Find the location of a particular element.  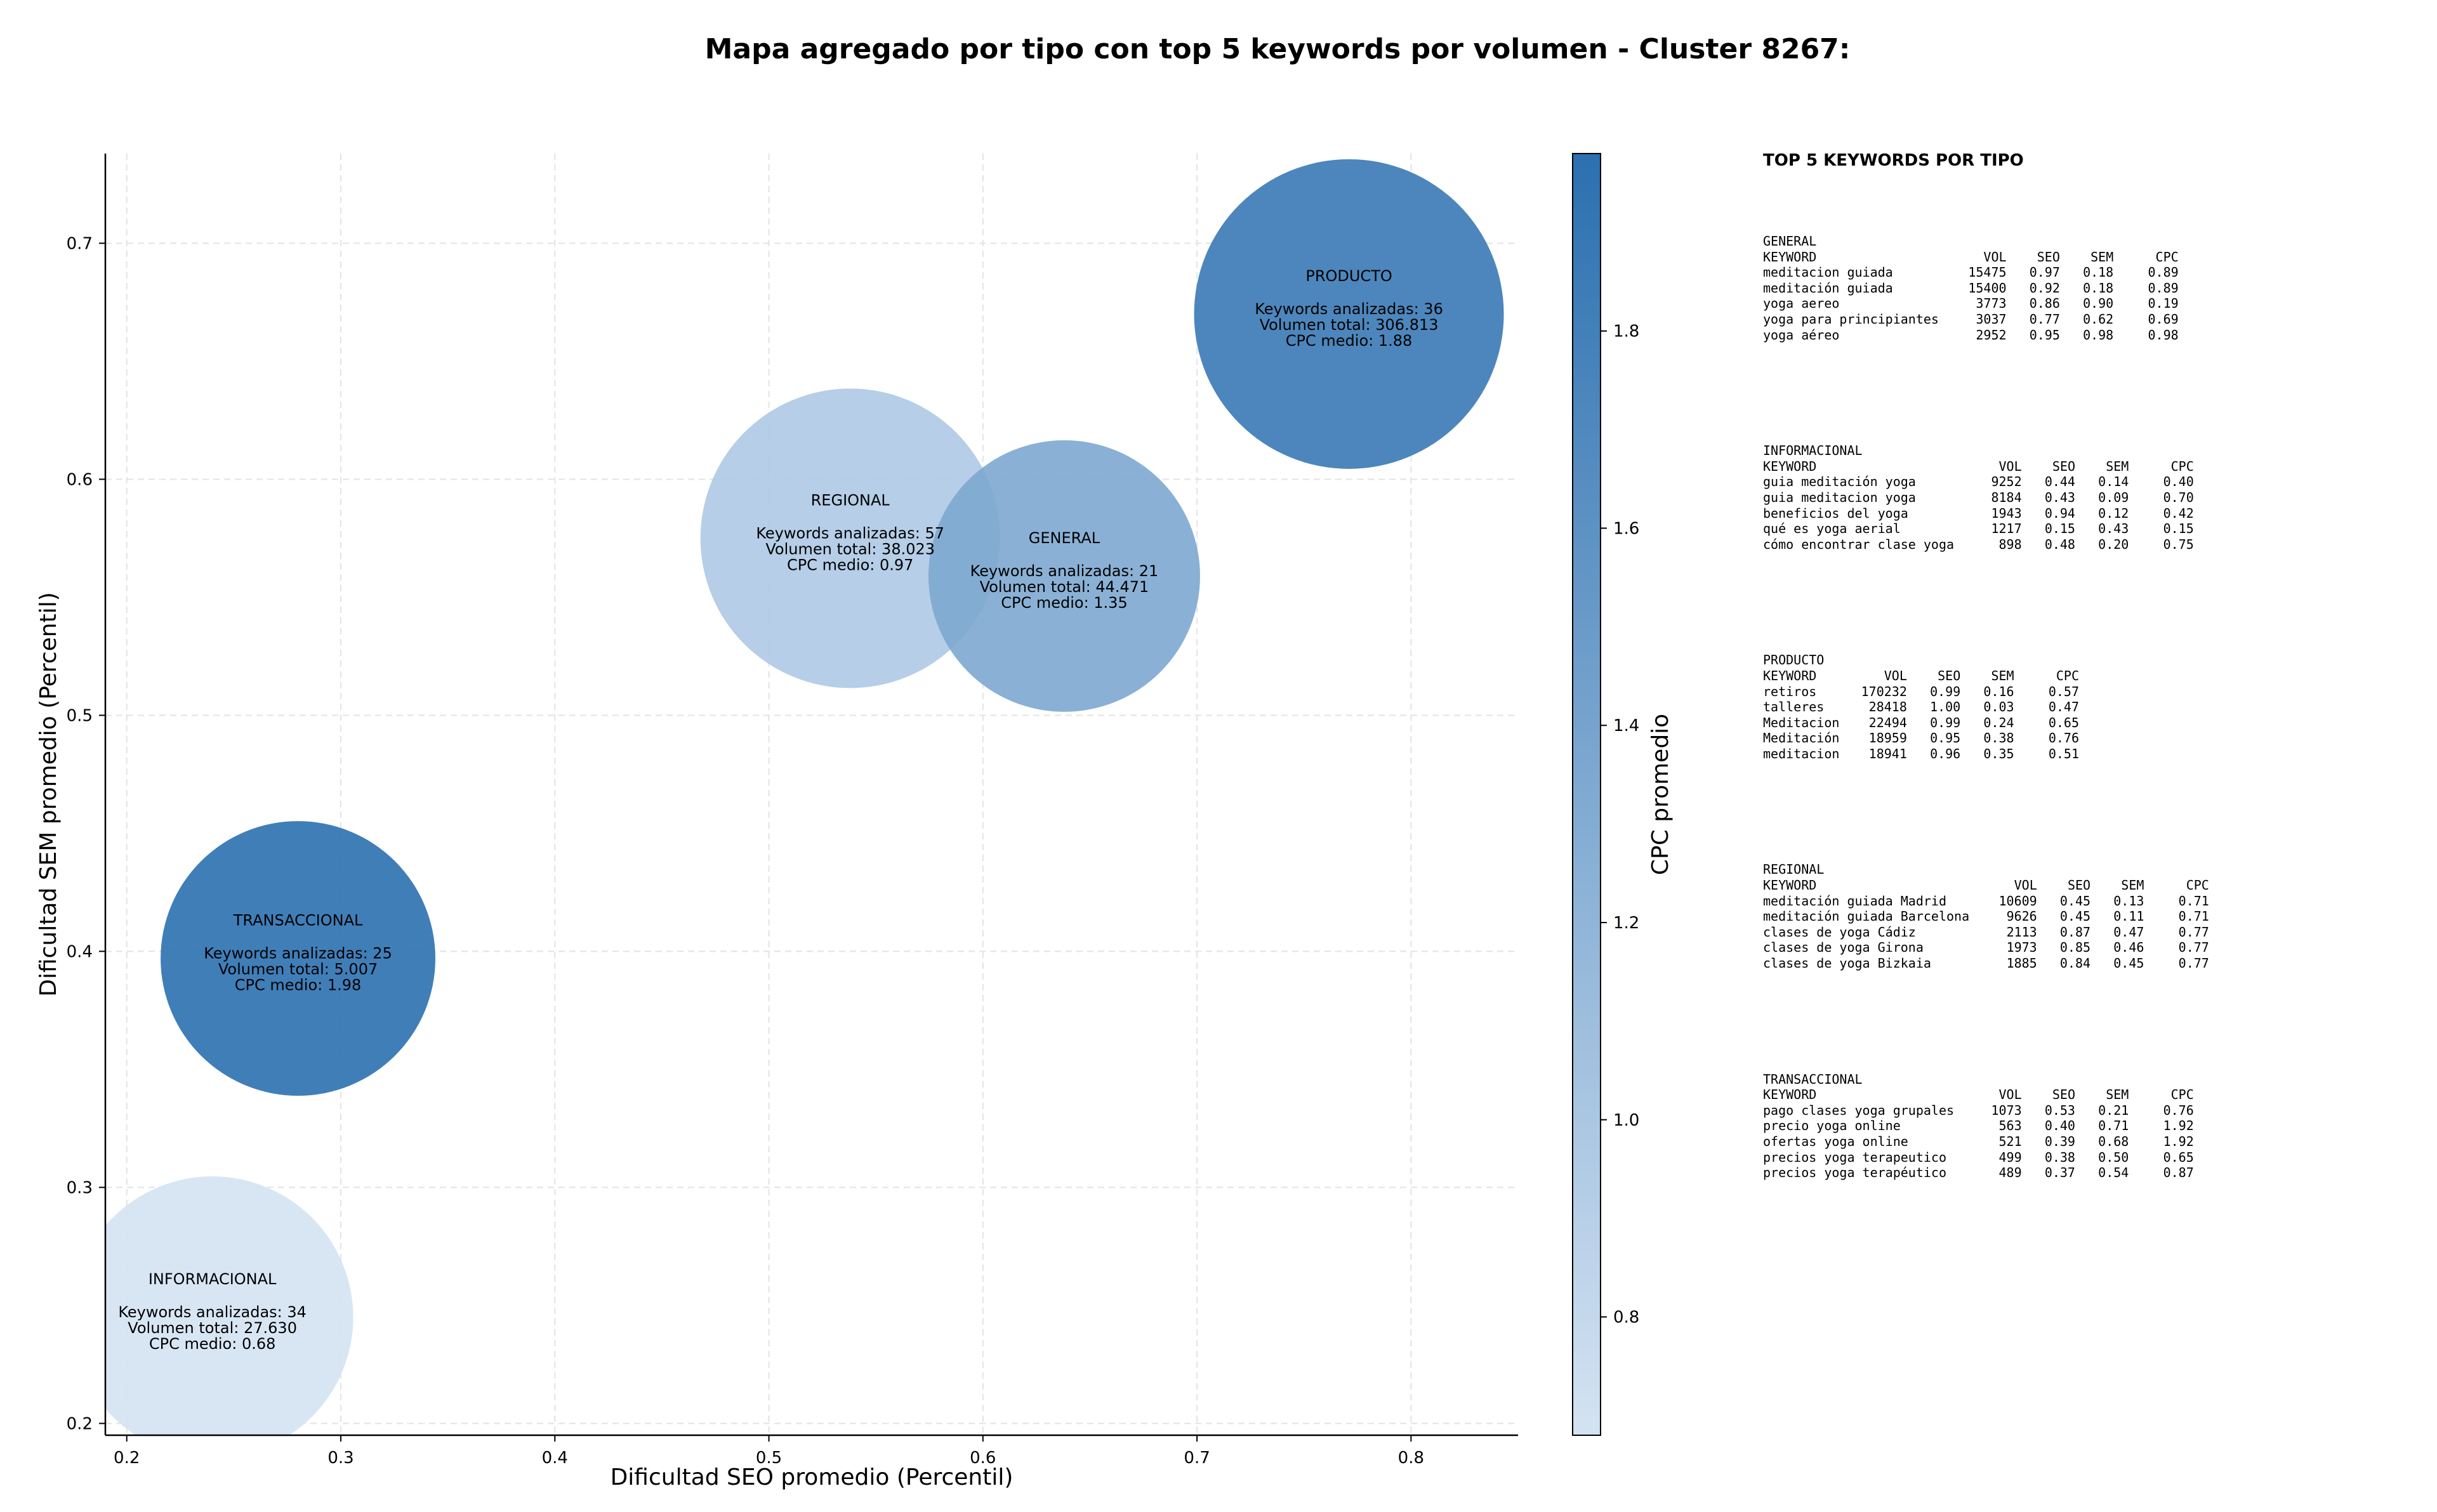

colorbar-tick-label: 1.2 is located at coordinates (1626, 924).